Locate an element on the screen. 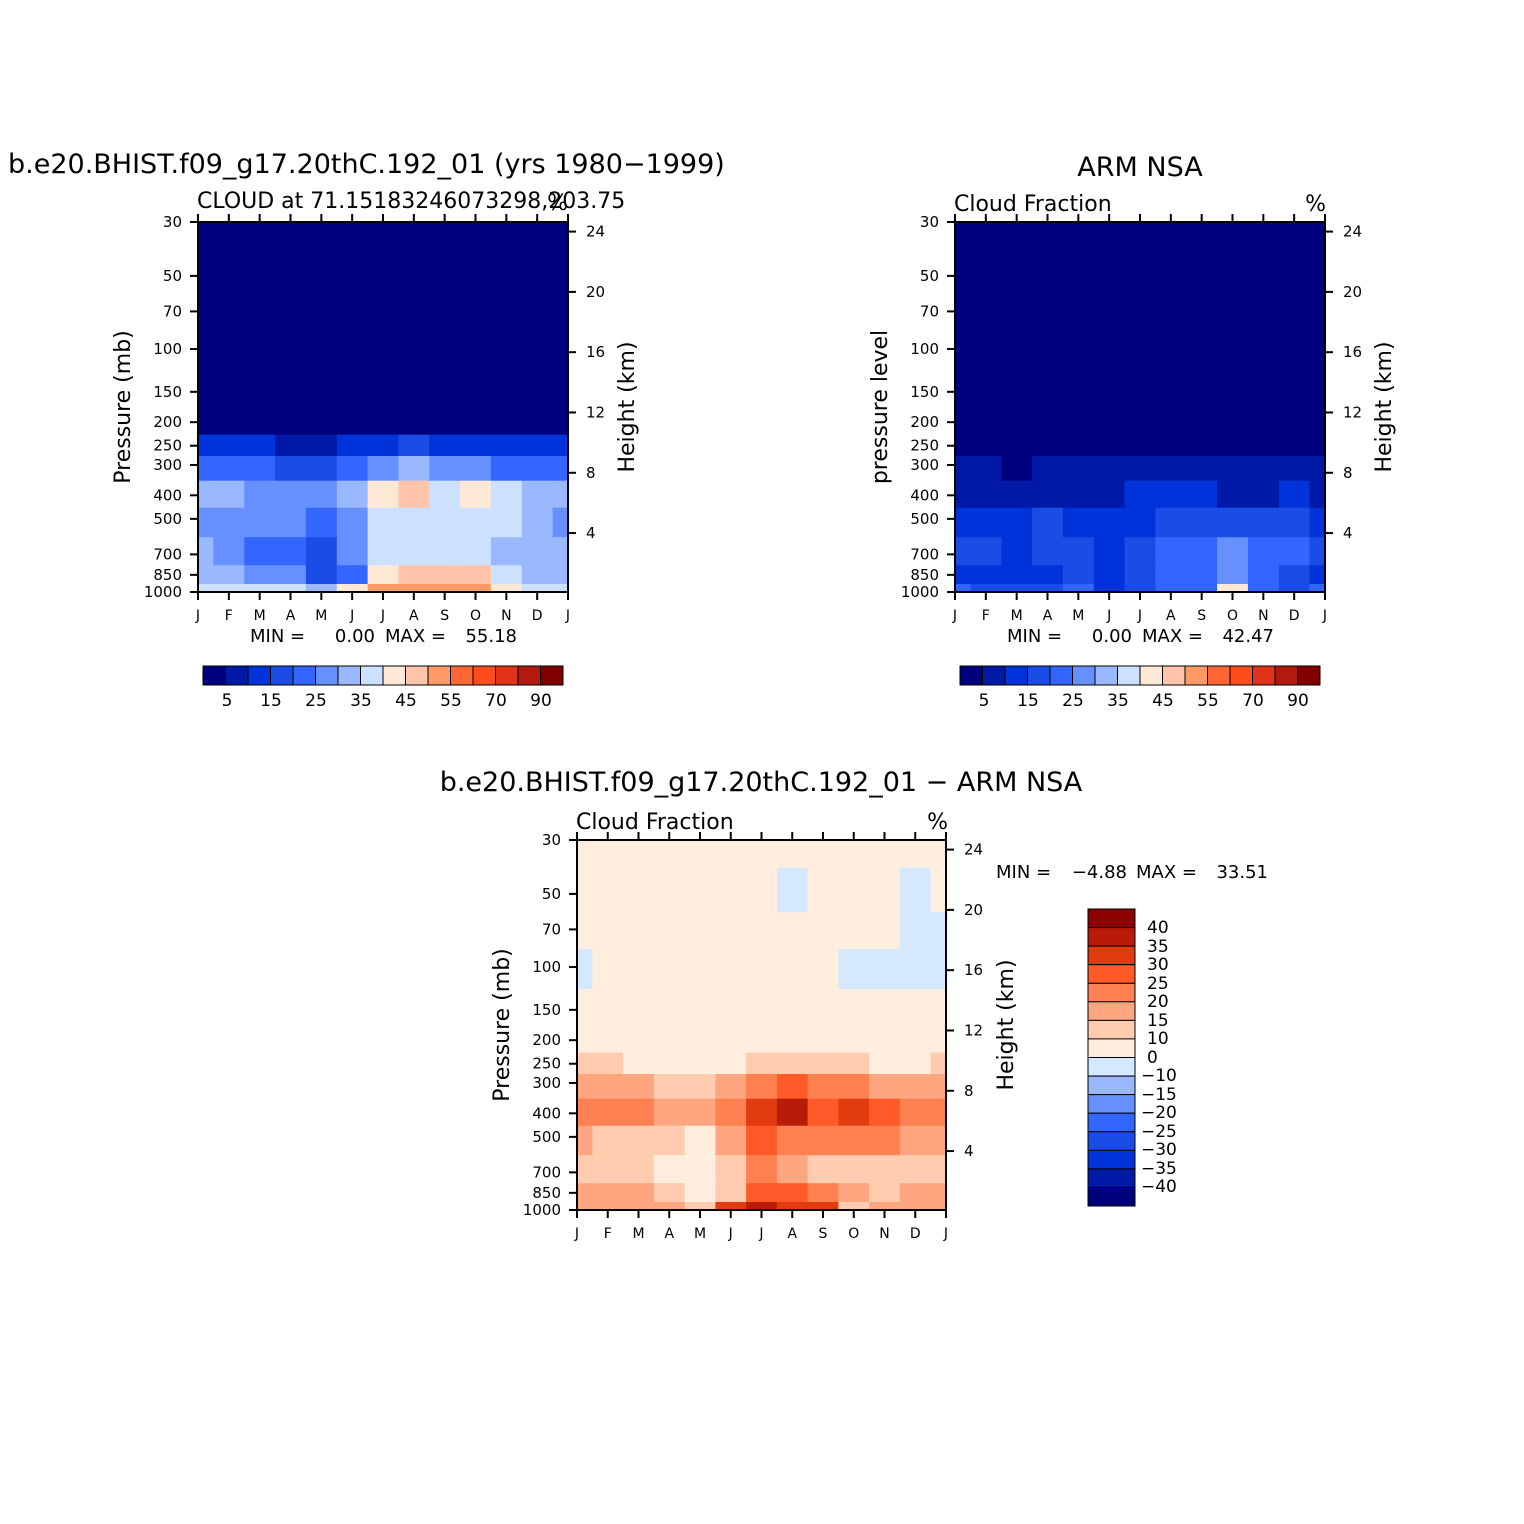 The width and height of the screenshot is (1524, 1524). colorbar-label: 45 is located at coordinates (1163, 701).